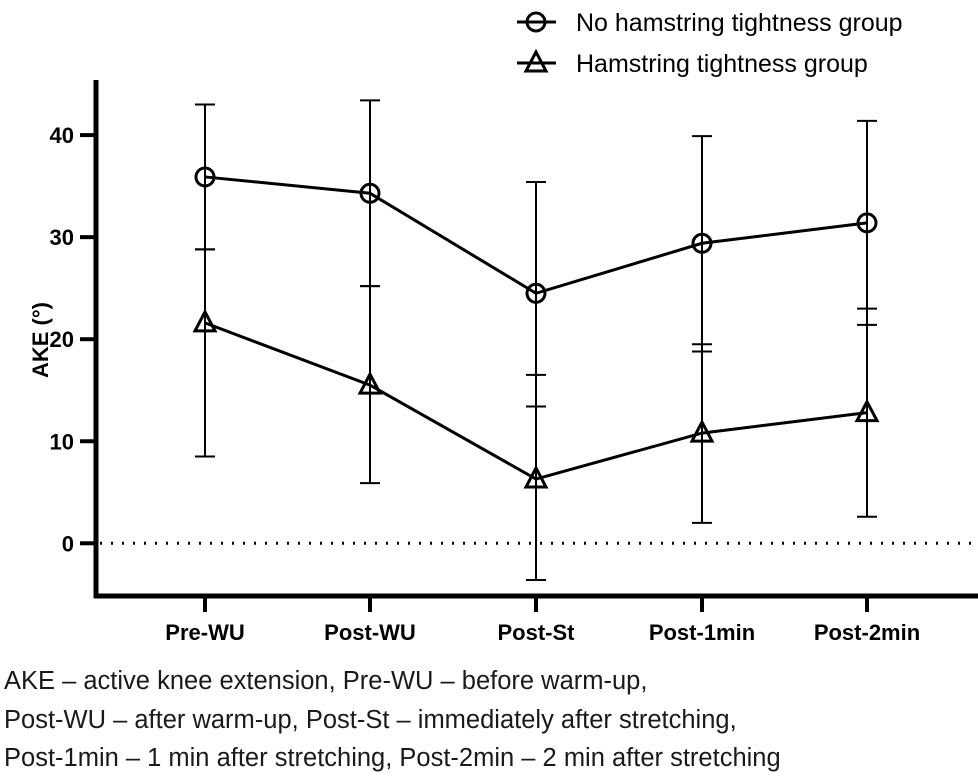  What do you see at coordinates (537, 632) in the screenshot?
I see `x-tick-label: Post-St` at bounding box center [537, 632].